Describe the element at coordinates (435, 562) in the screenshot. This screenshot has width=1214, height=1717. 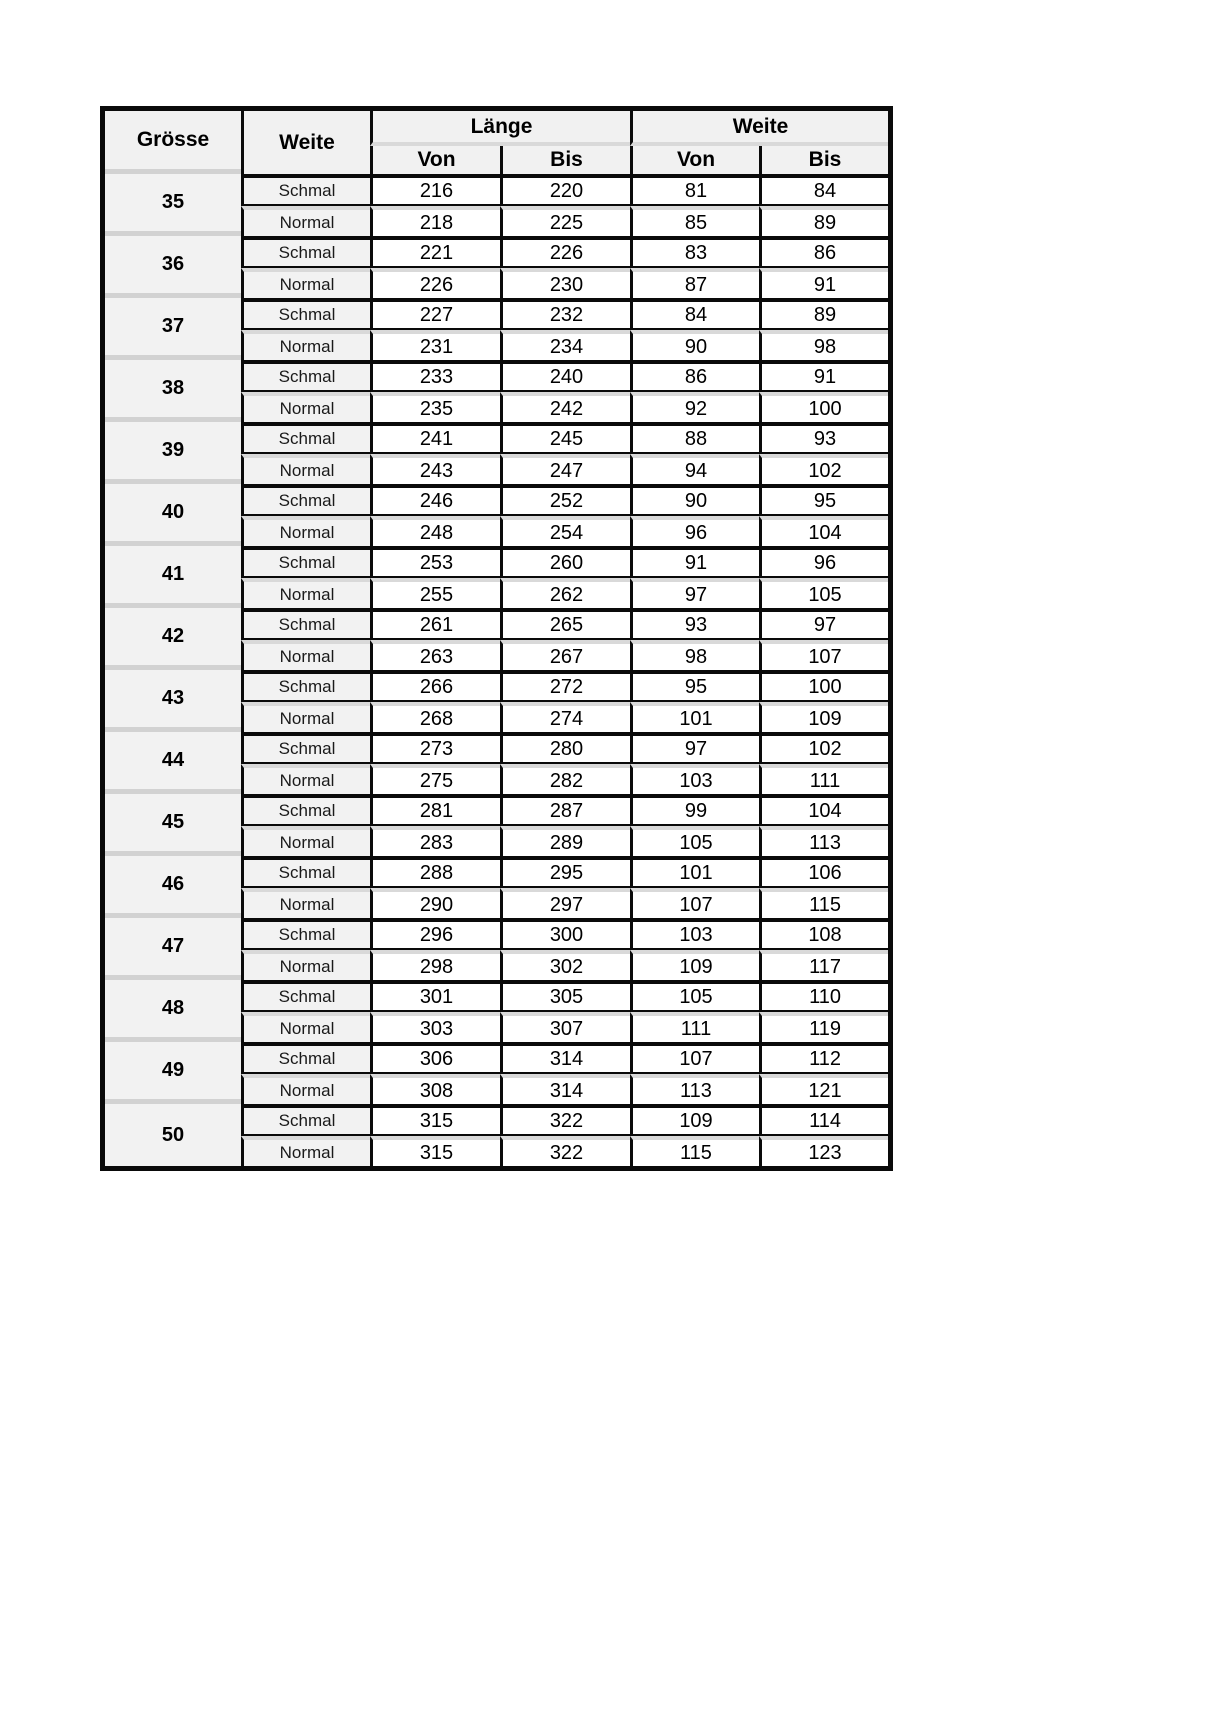
I see `laenge-von-cell: 253` at that location.